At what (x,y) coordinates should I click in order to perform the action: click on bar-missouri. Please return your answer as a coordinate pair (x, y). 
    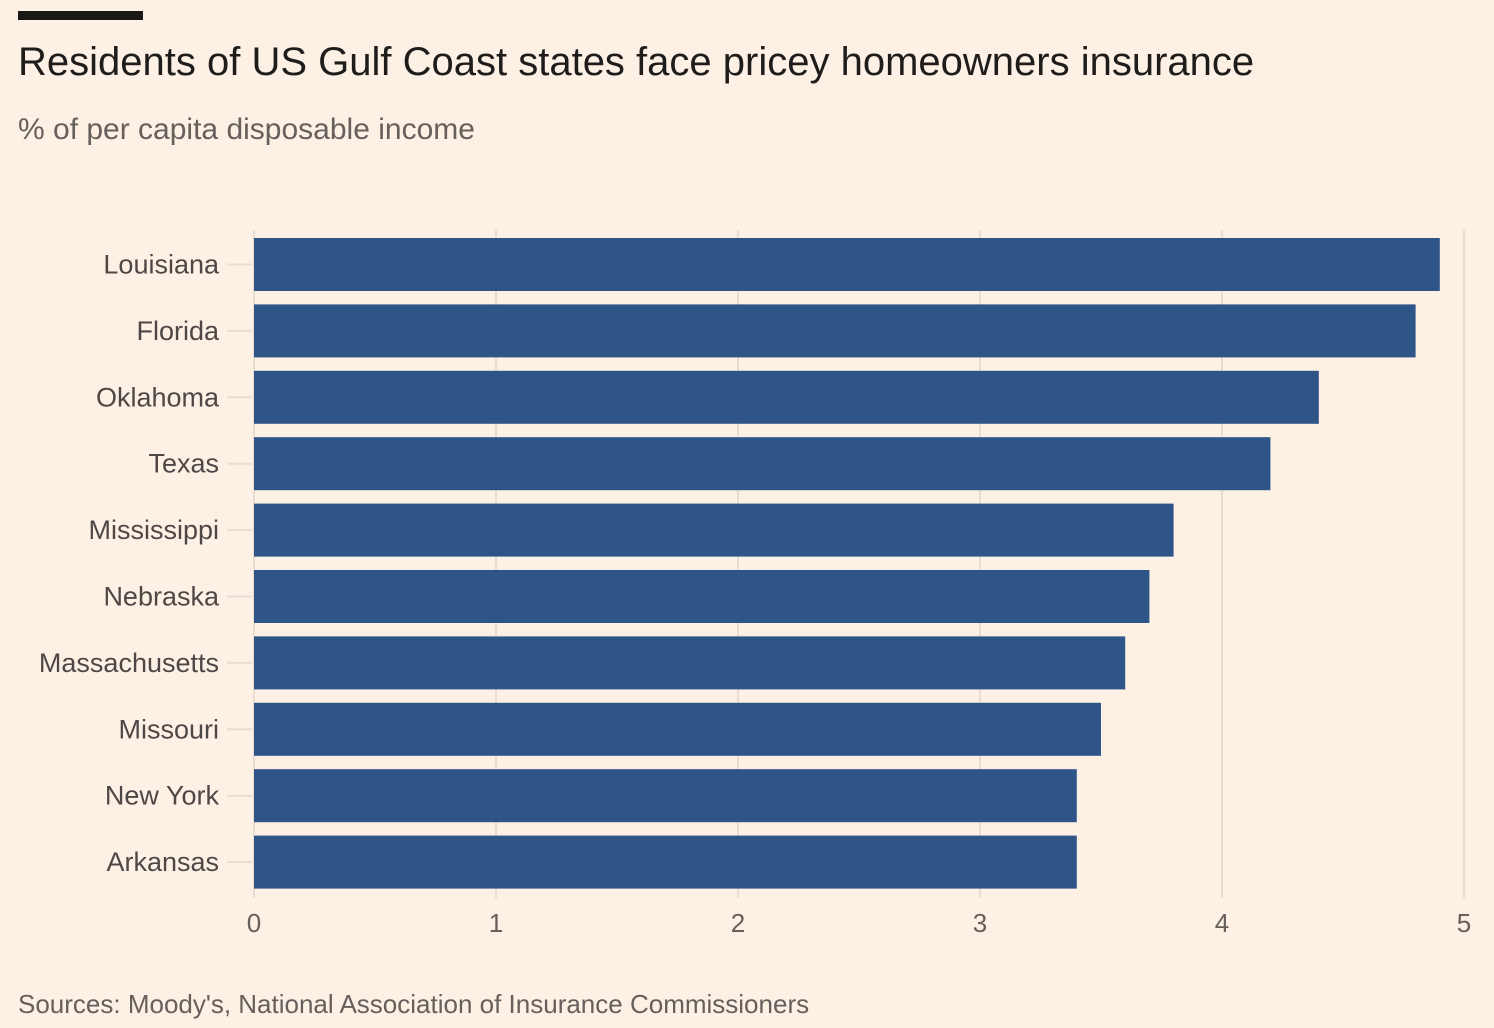
    Looking at the image, I should click on (677, 729).